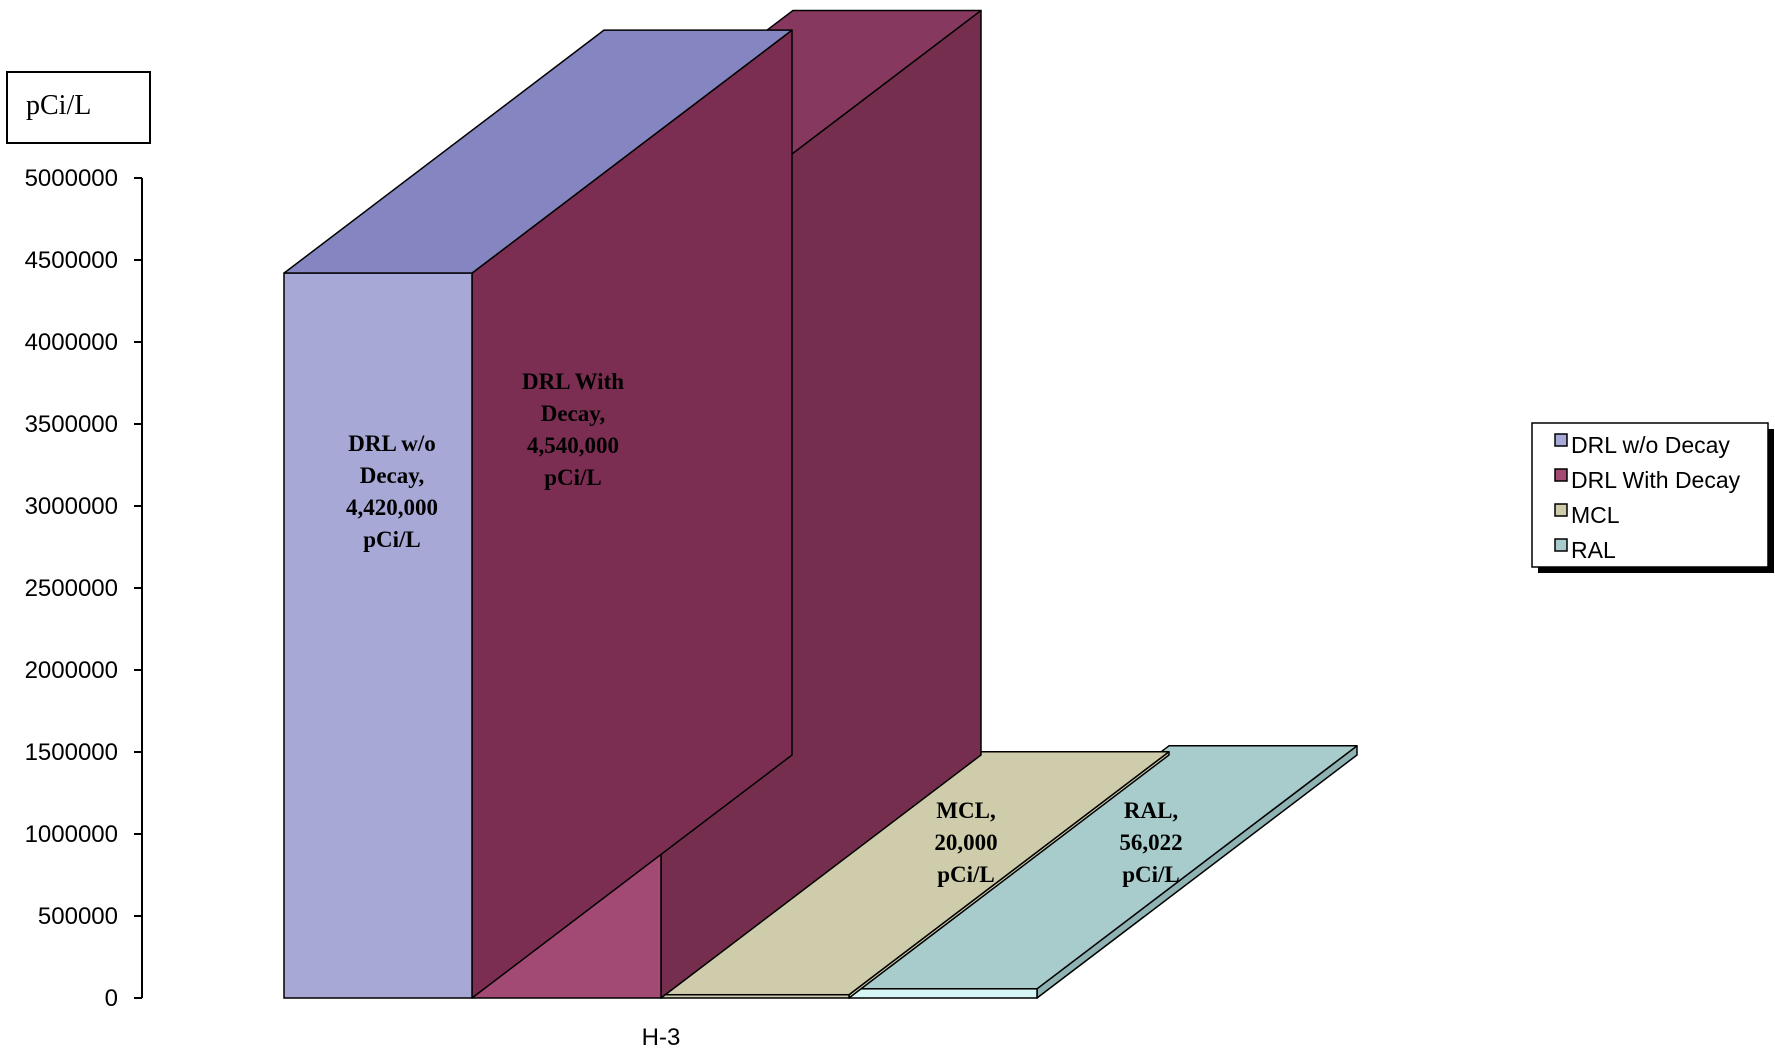 This screenshot has height=1059, width=1775. What do you see at coordinates (71, 342) in the screenshot?
I see `y-tick-label: 4000000` at bounding box center [71, 342].